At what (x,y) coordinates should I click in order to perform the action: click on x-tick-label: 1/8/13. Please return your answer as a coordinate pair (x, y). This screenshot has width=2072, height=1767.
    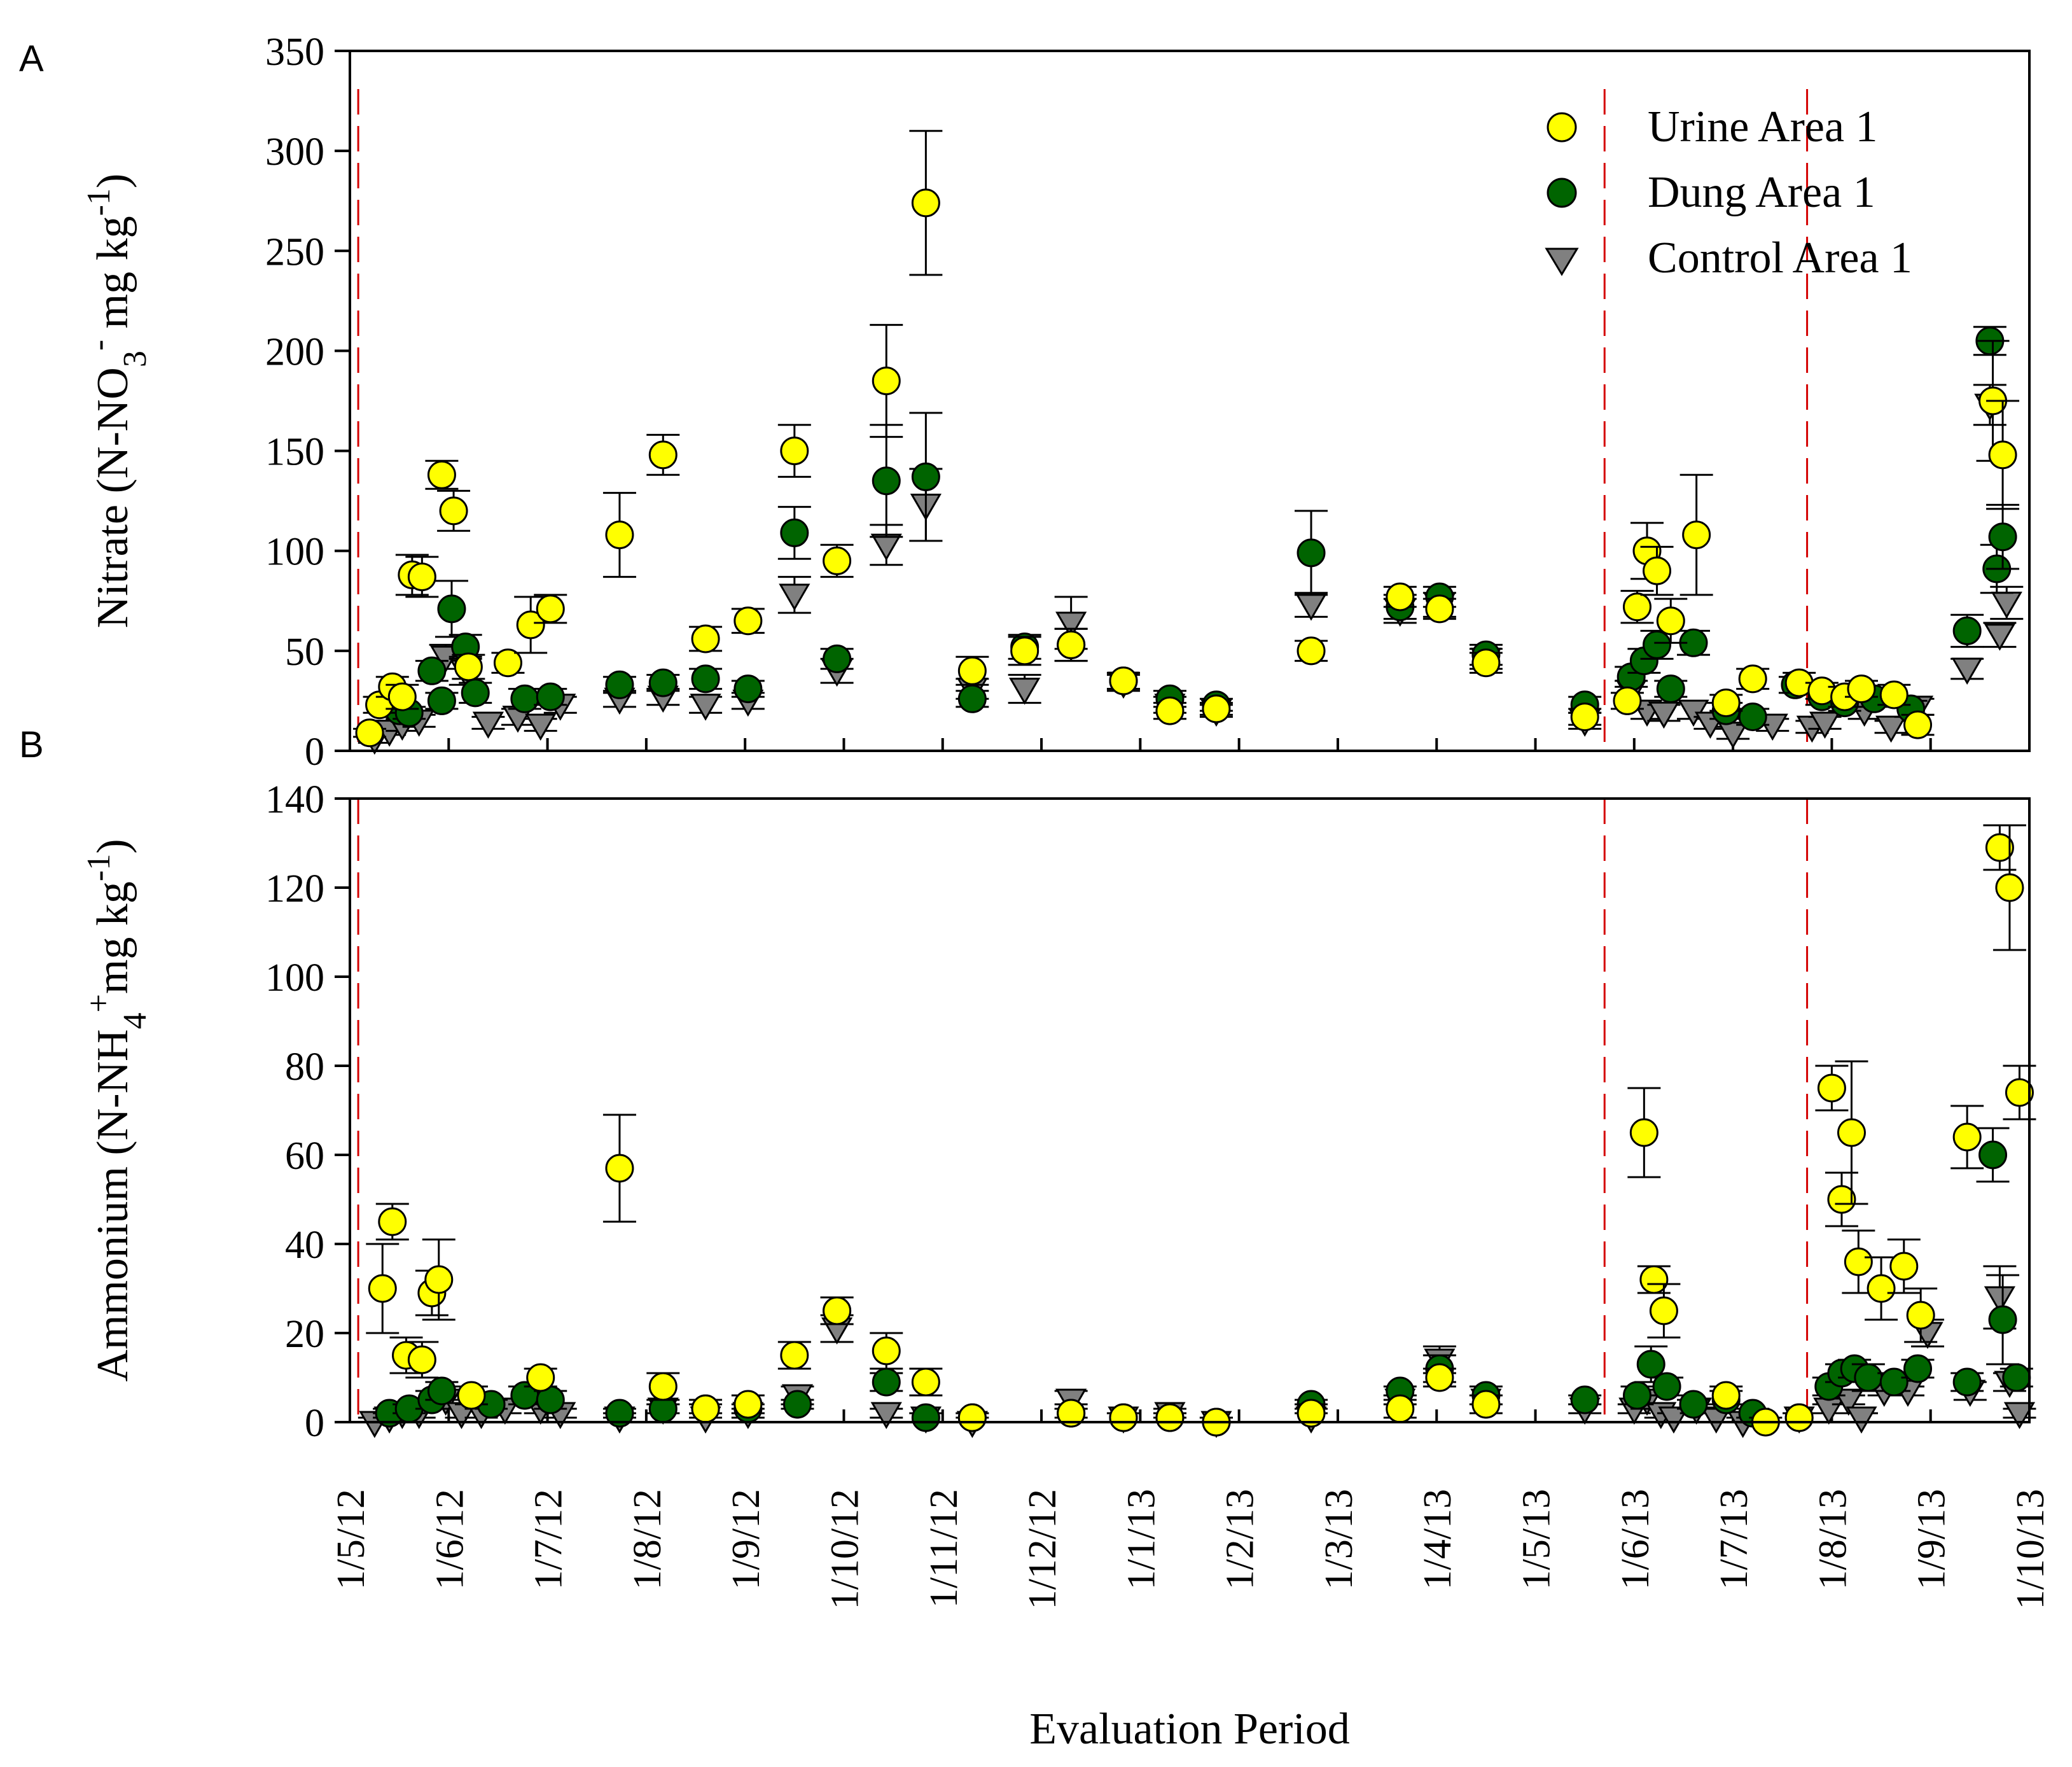
    Looking at the image, I should click on (1833, 1539).